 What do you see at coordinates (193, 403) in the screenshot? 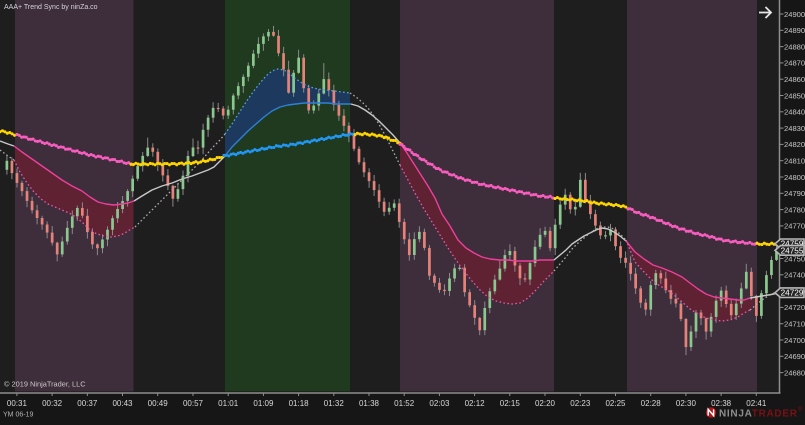
I see `svg-text: 00:57` at bounding box center [193, 403].